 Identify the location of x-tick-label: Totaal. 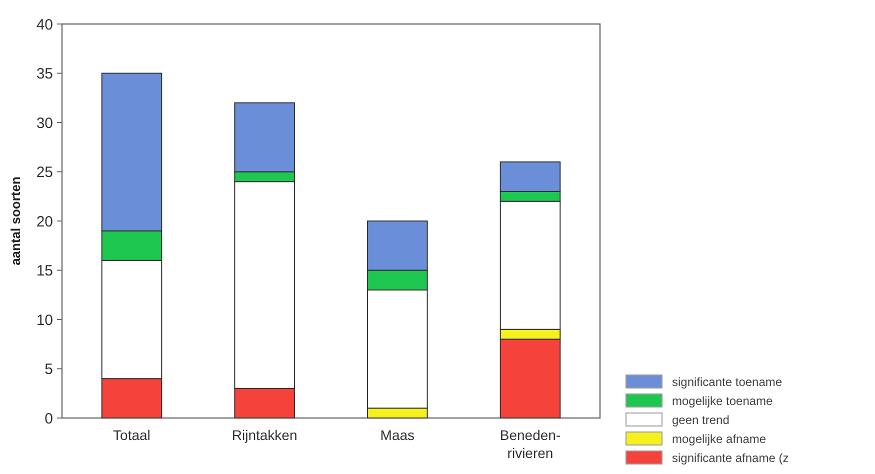
(131, 435).